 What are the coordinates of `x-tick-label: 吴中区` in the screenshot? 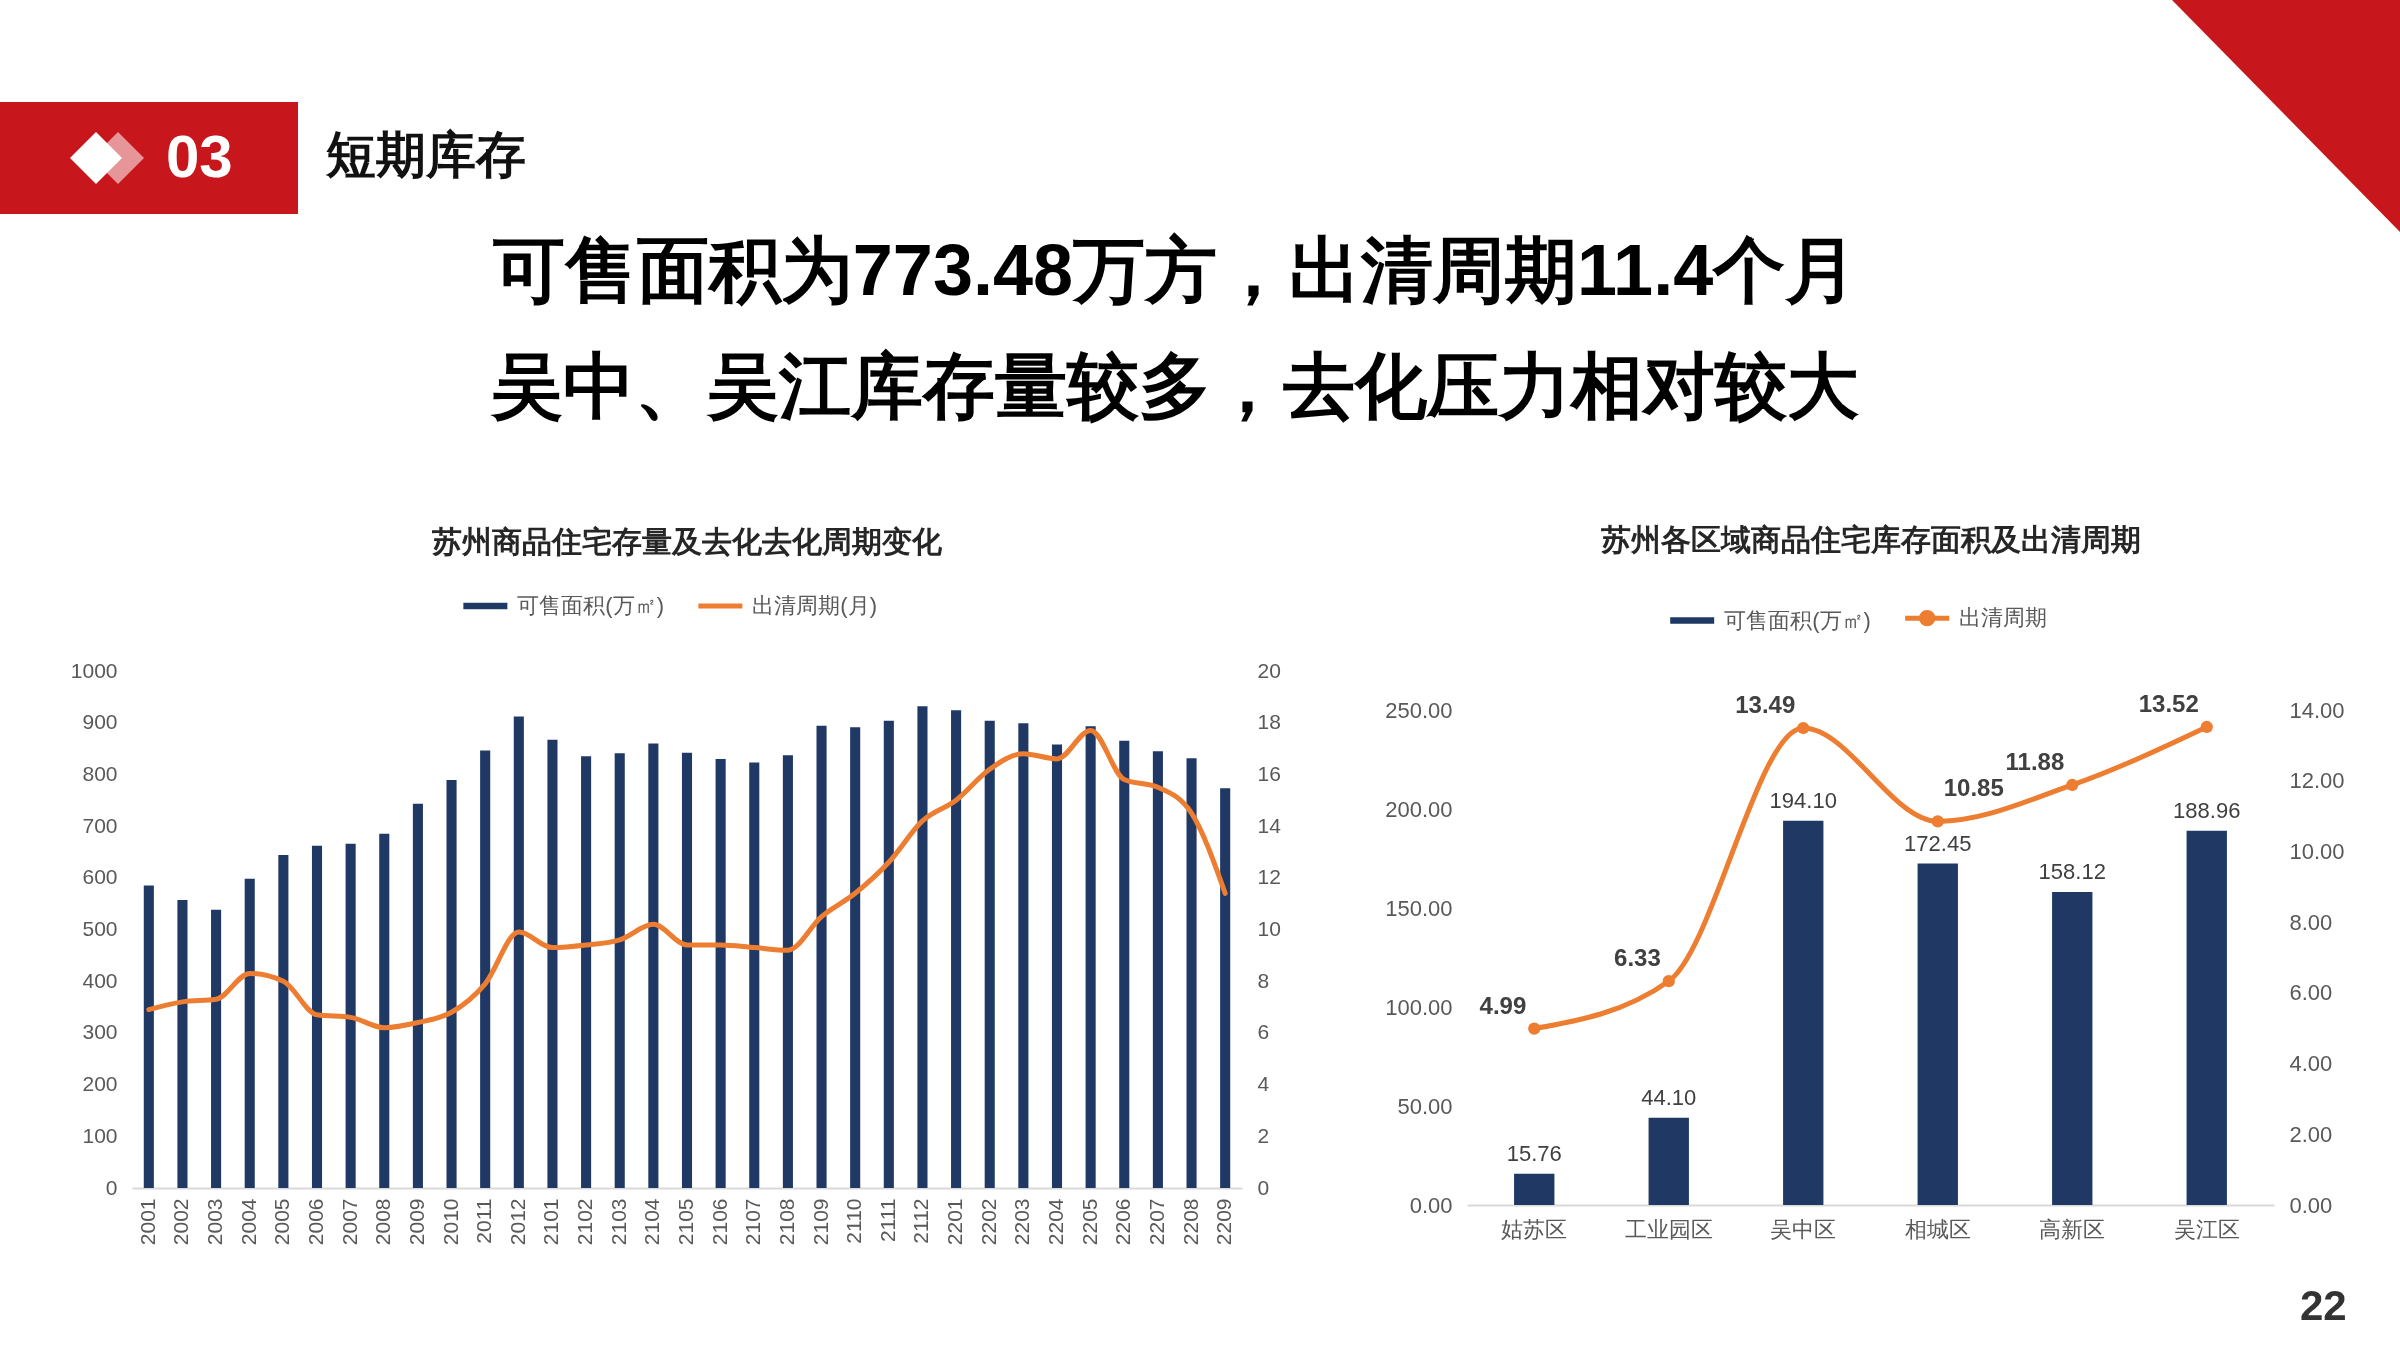 It's located at (1803, 1229).